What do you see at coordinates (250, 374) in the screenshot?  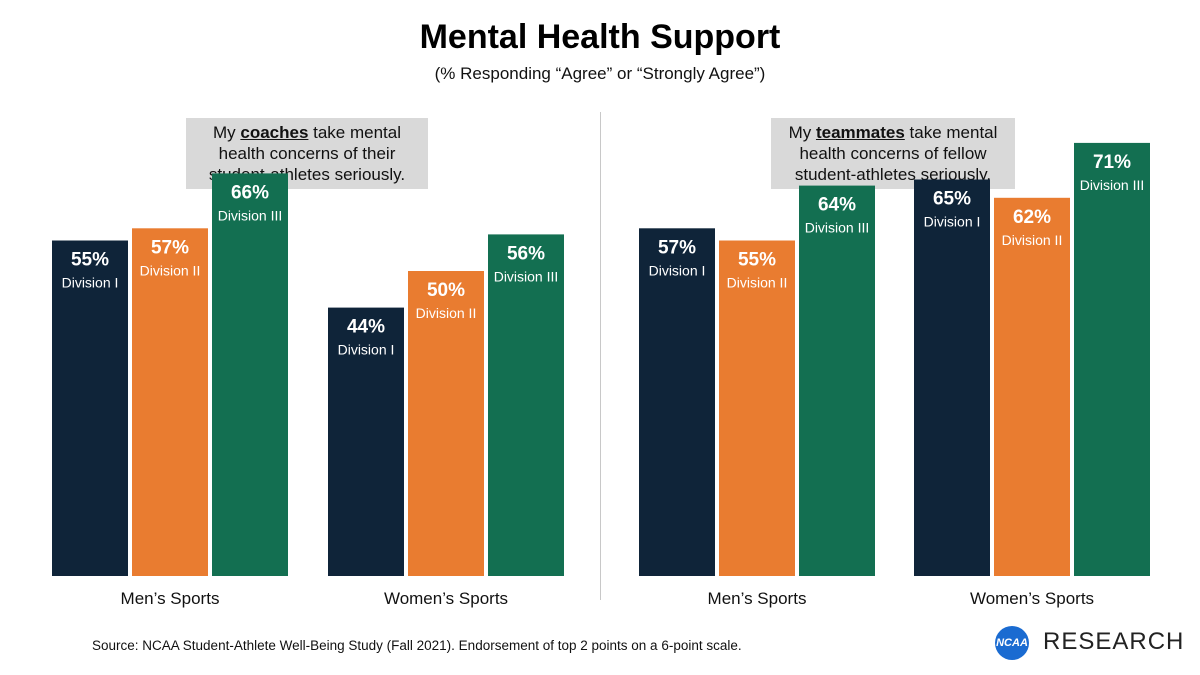 I see `bar-panel1-men-div3` at bounding box center [250, 374].